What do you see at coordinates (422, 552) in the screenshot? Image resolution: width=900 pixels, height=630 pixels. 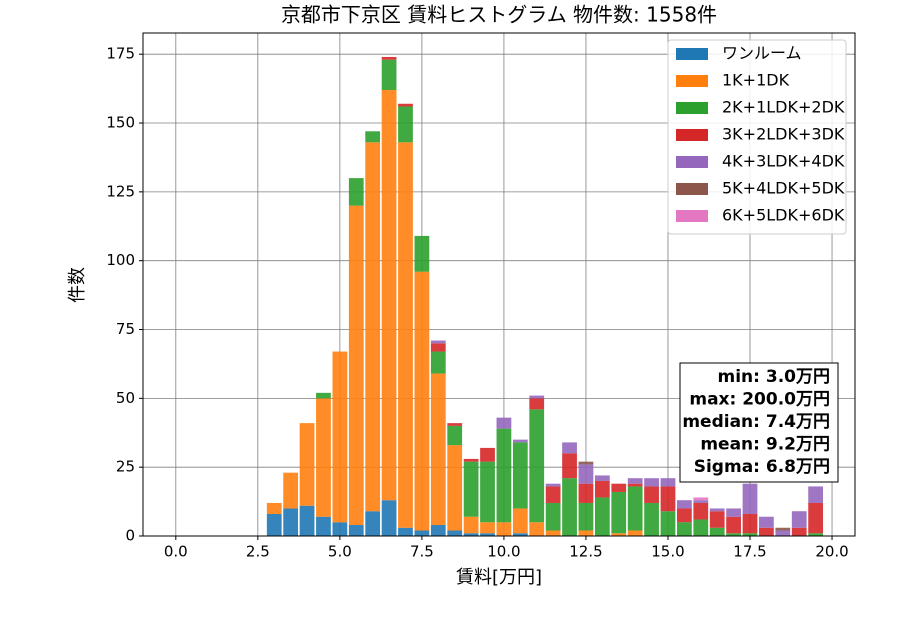 I see `x-tick-label: 7.5` at bounding box center [422, 552].